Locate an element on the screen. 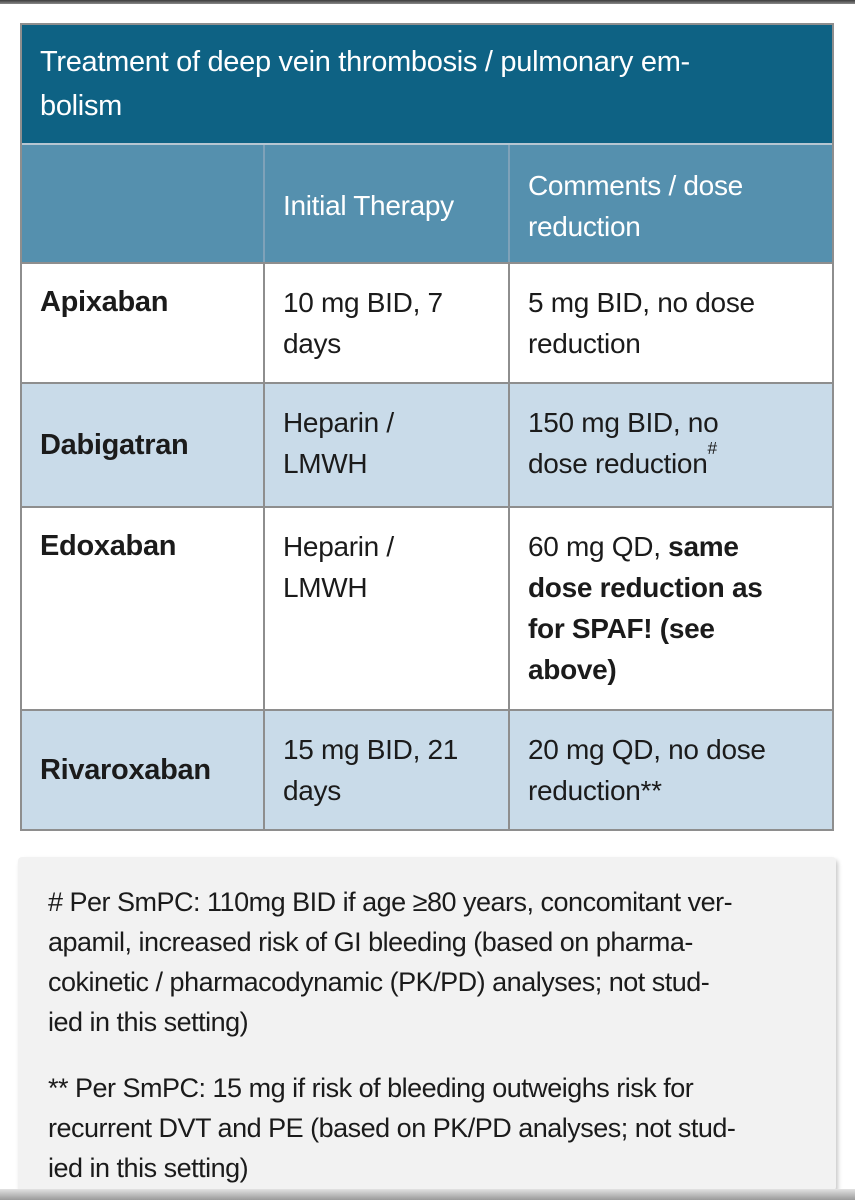  header-label-comments: Comments / dose reduction is located at coordinates (635, 205).